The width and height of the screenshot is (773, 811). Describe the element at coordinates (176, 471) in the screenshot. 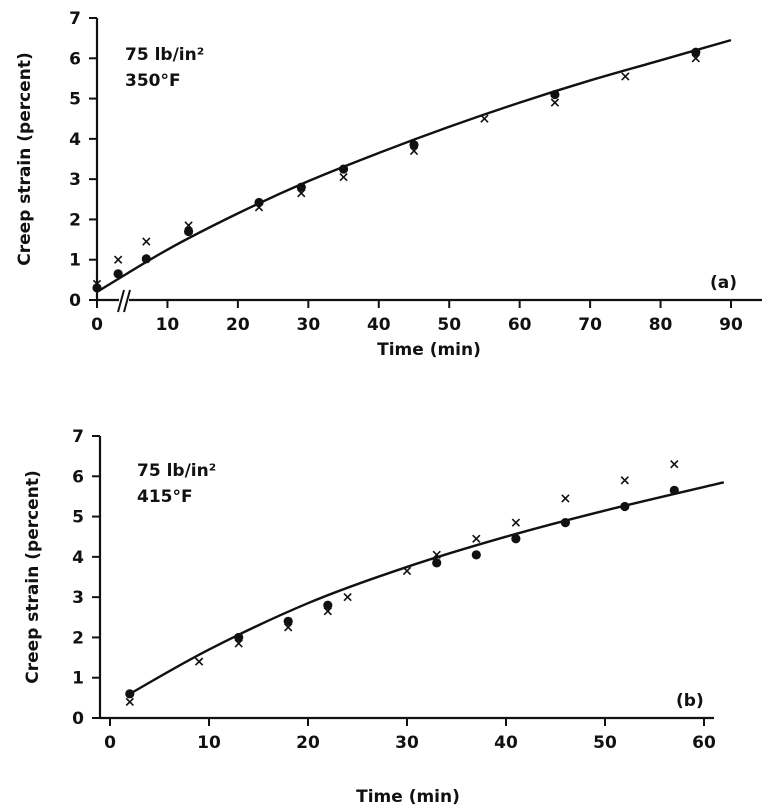

I see `panel-b-condition-pressure: 75 lb/in²` at that location.